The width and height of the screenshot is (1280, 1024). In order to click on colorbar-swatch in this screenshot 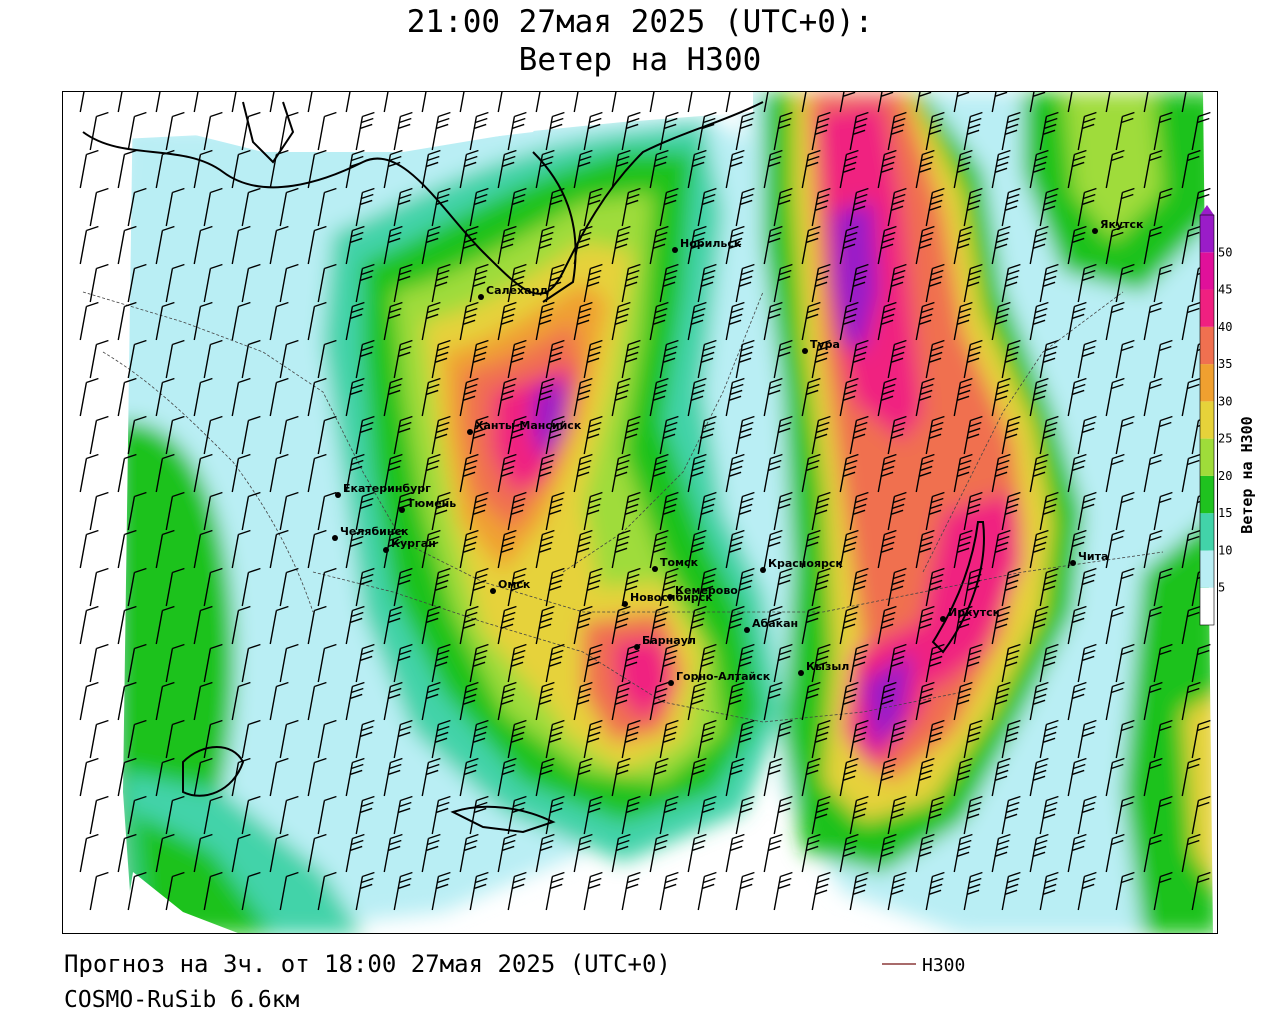, I will do `click(1207, 494)`.